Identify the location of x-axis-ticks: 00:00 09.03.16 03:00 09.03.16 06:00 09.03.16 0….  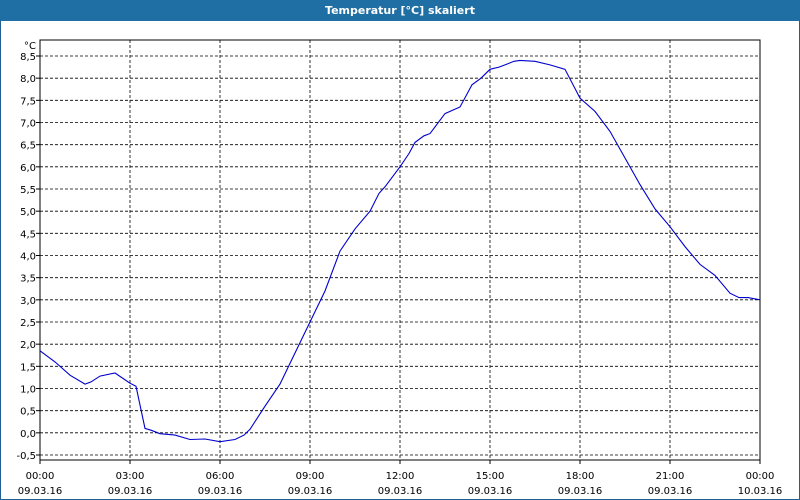
(400, 478).